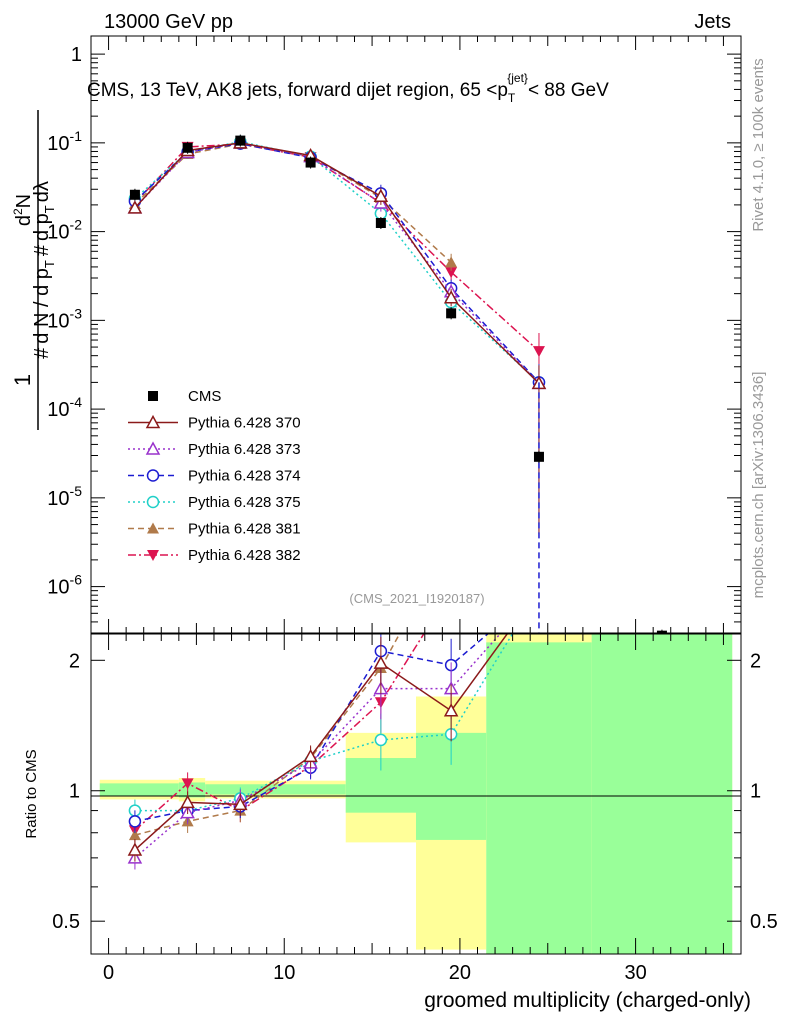 The width and height of the screenshot is (786, 1024). What do you see at coordinates (635, 973) in the screenshot?
I see `x-tick-label: 30` at bounding box center [635, 973].